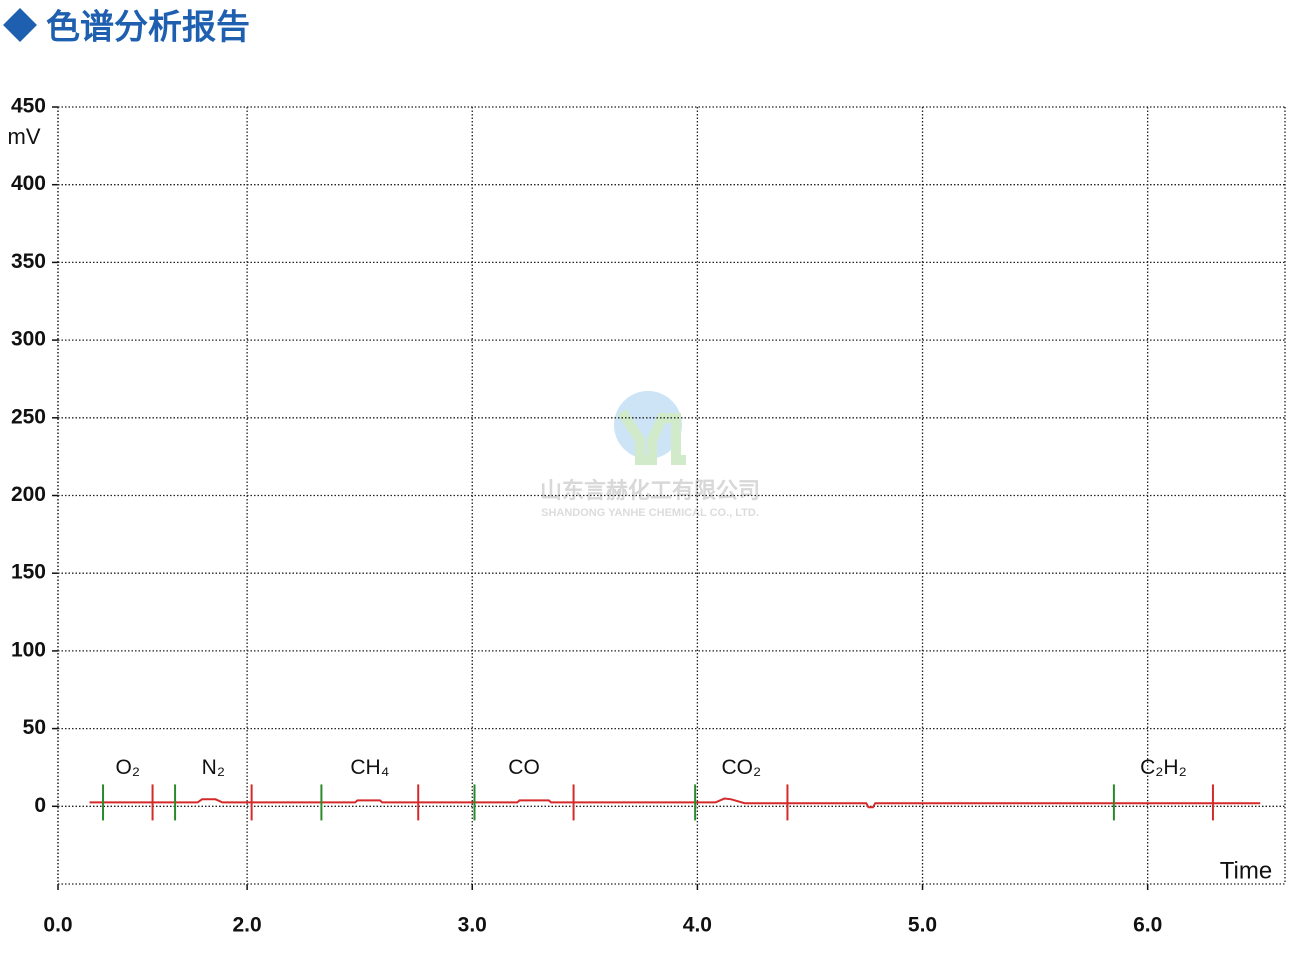 The image size is (1300, 958). What do you see at coordinates (651, 437) in the screenshot?
I see `logo-mark` at bounding box center [651, 437].